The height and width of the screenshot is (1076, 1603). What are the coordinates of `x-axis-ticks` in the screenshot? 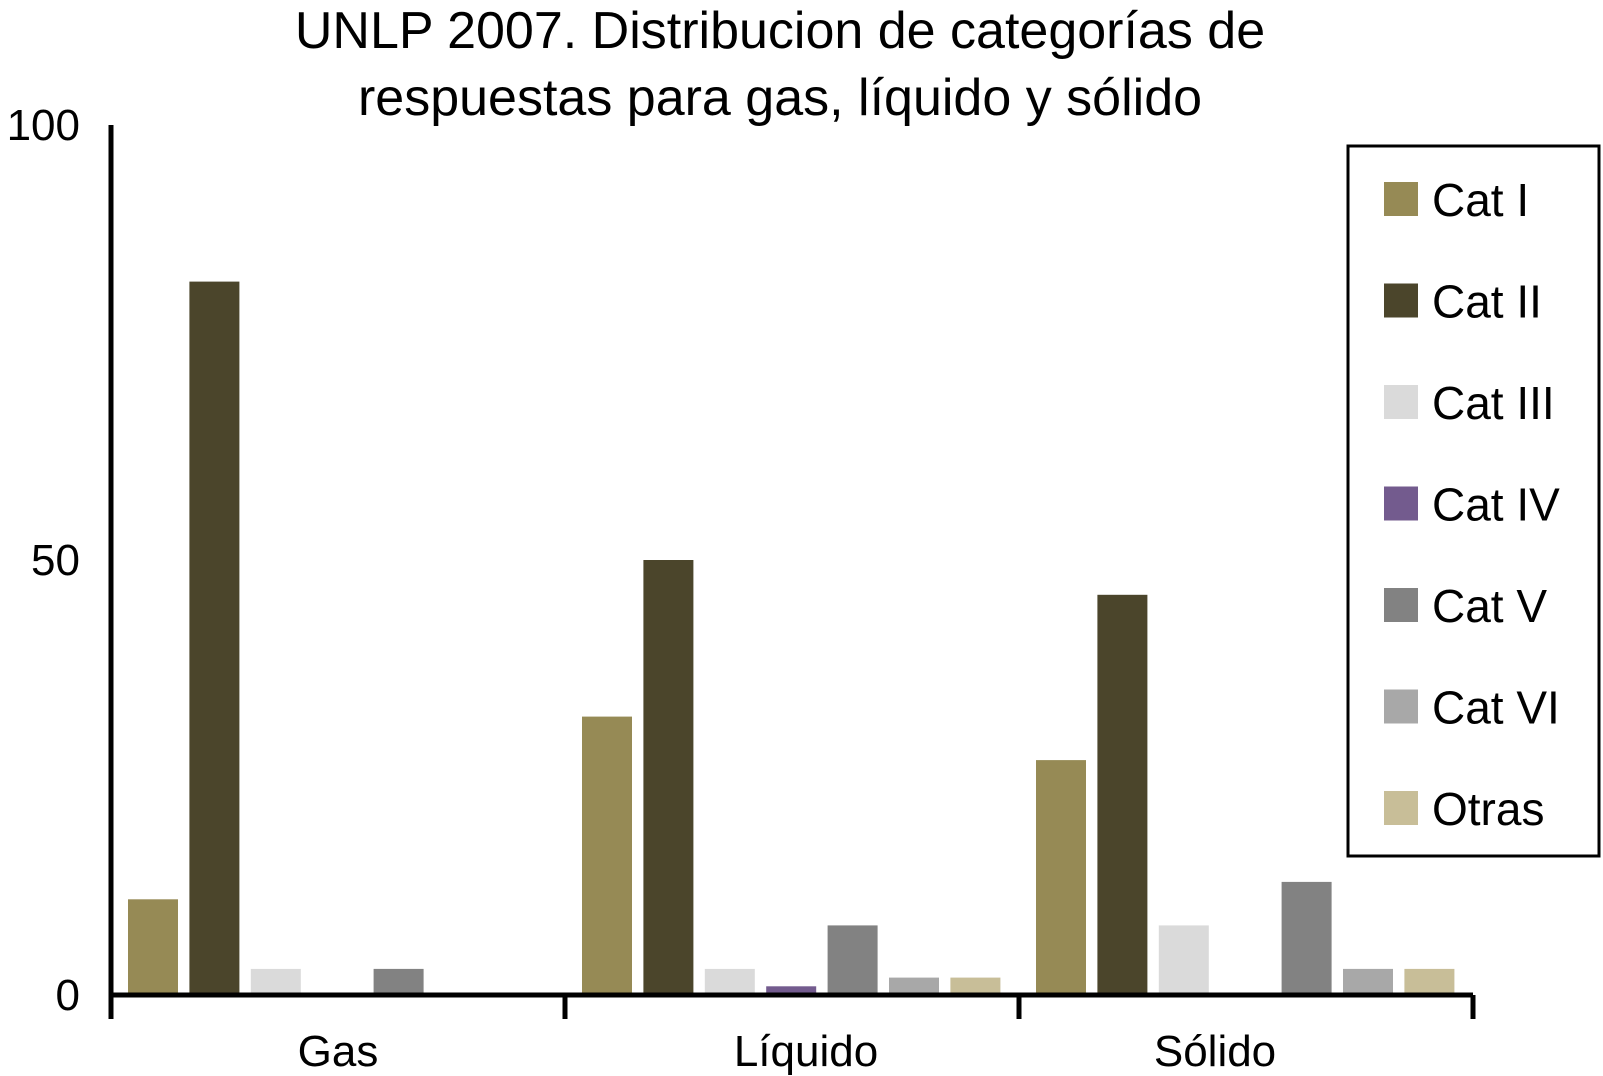 It's located at (792, 1007).